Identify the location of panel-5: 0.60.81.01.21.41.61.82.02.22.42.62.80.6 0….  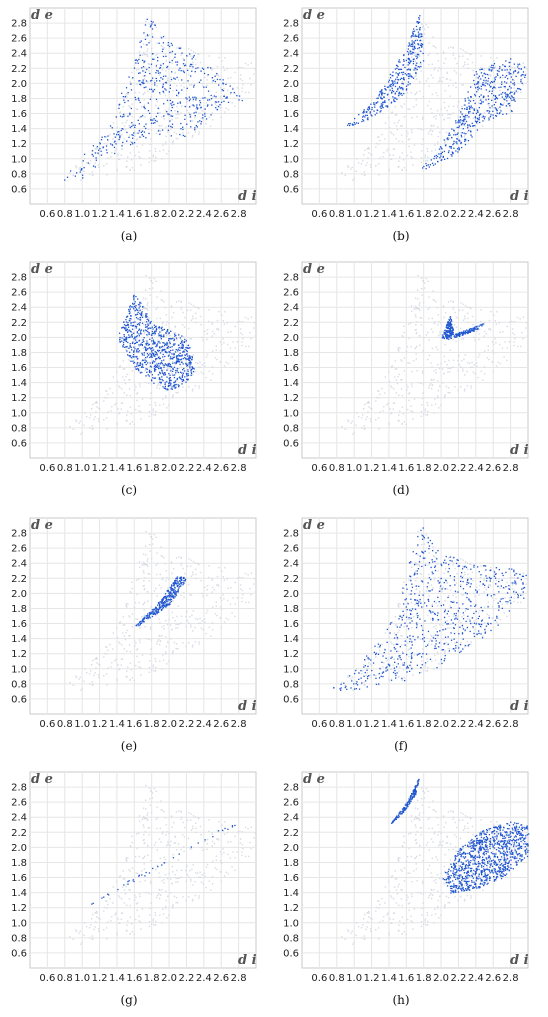
(134, 635).